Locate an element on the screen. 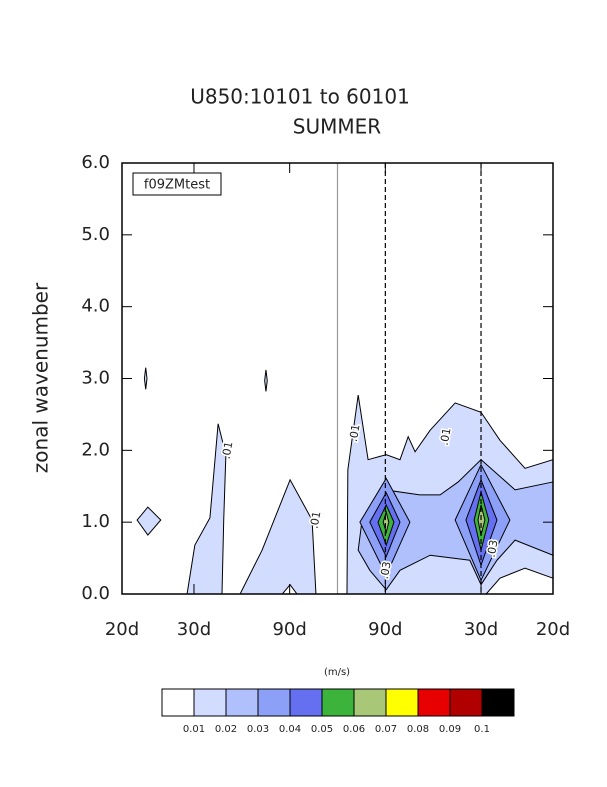  chart-title: U850:10101 to 60101 is located at coordinates (300, 97).